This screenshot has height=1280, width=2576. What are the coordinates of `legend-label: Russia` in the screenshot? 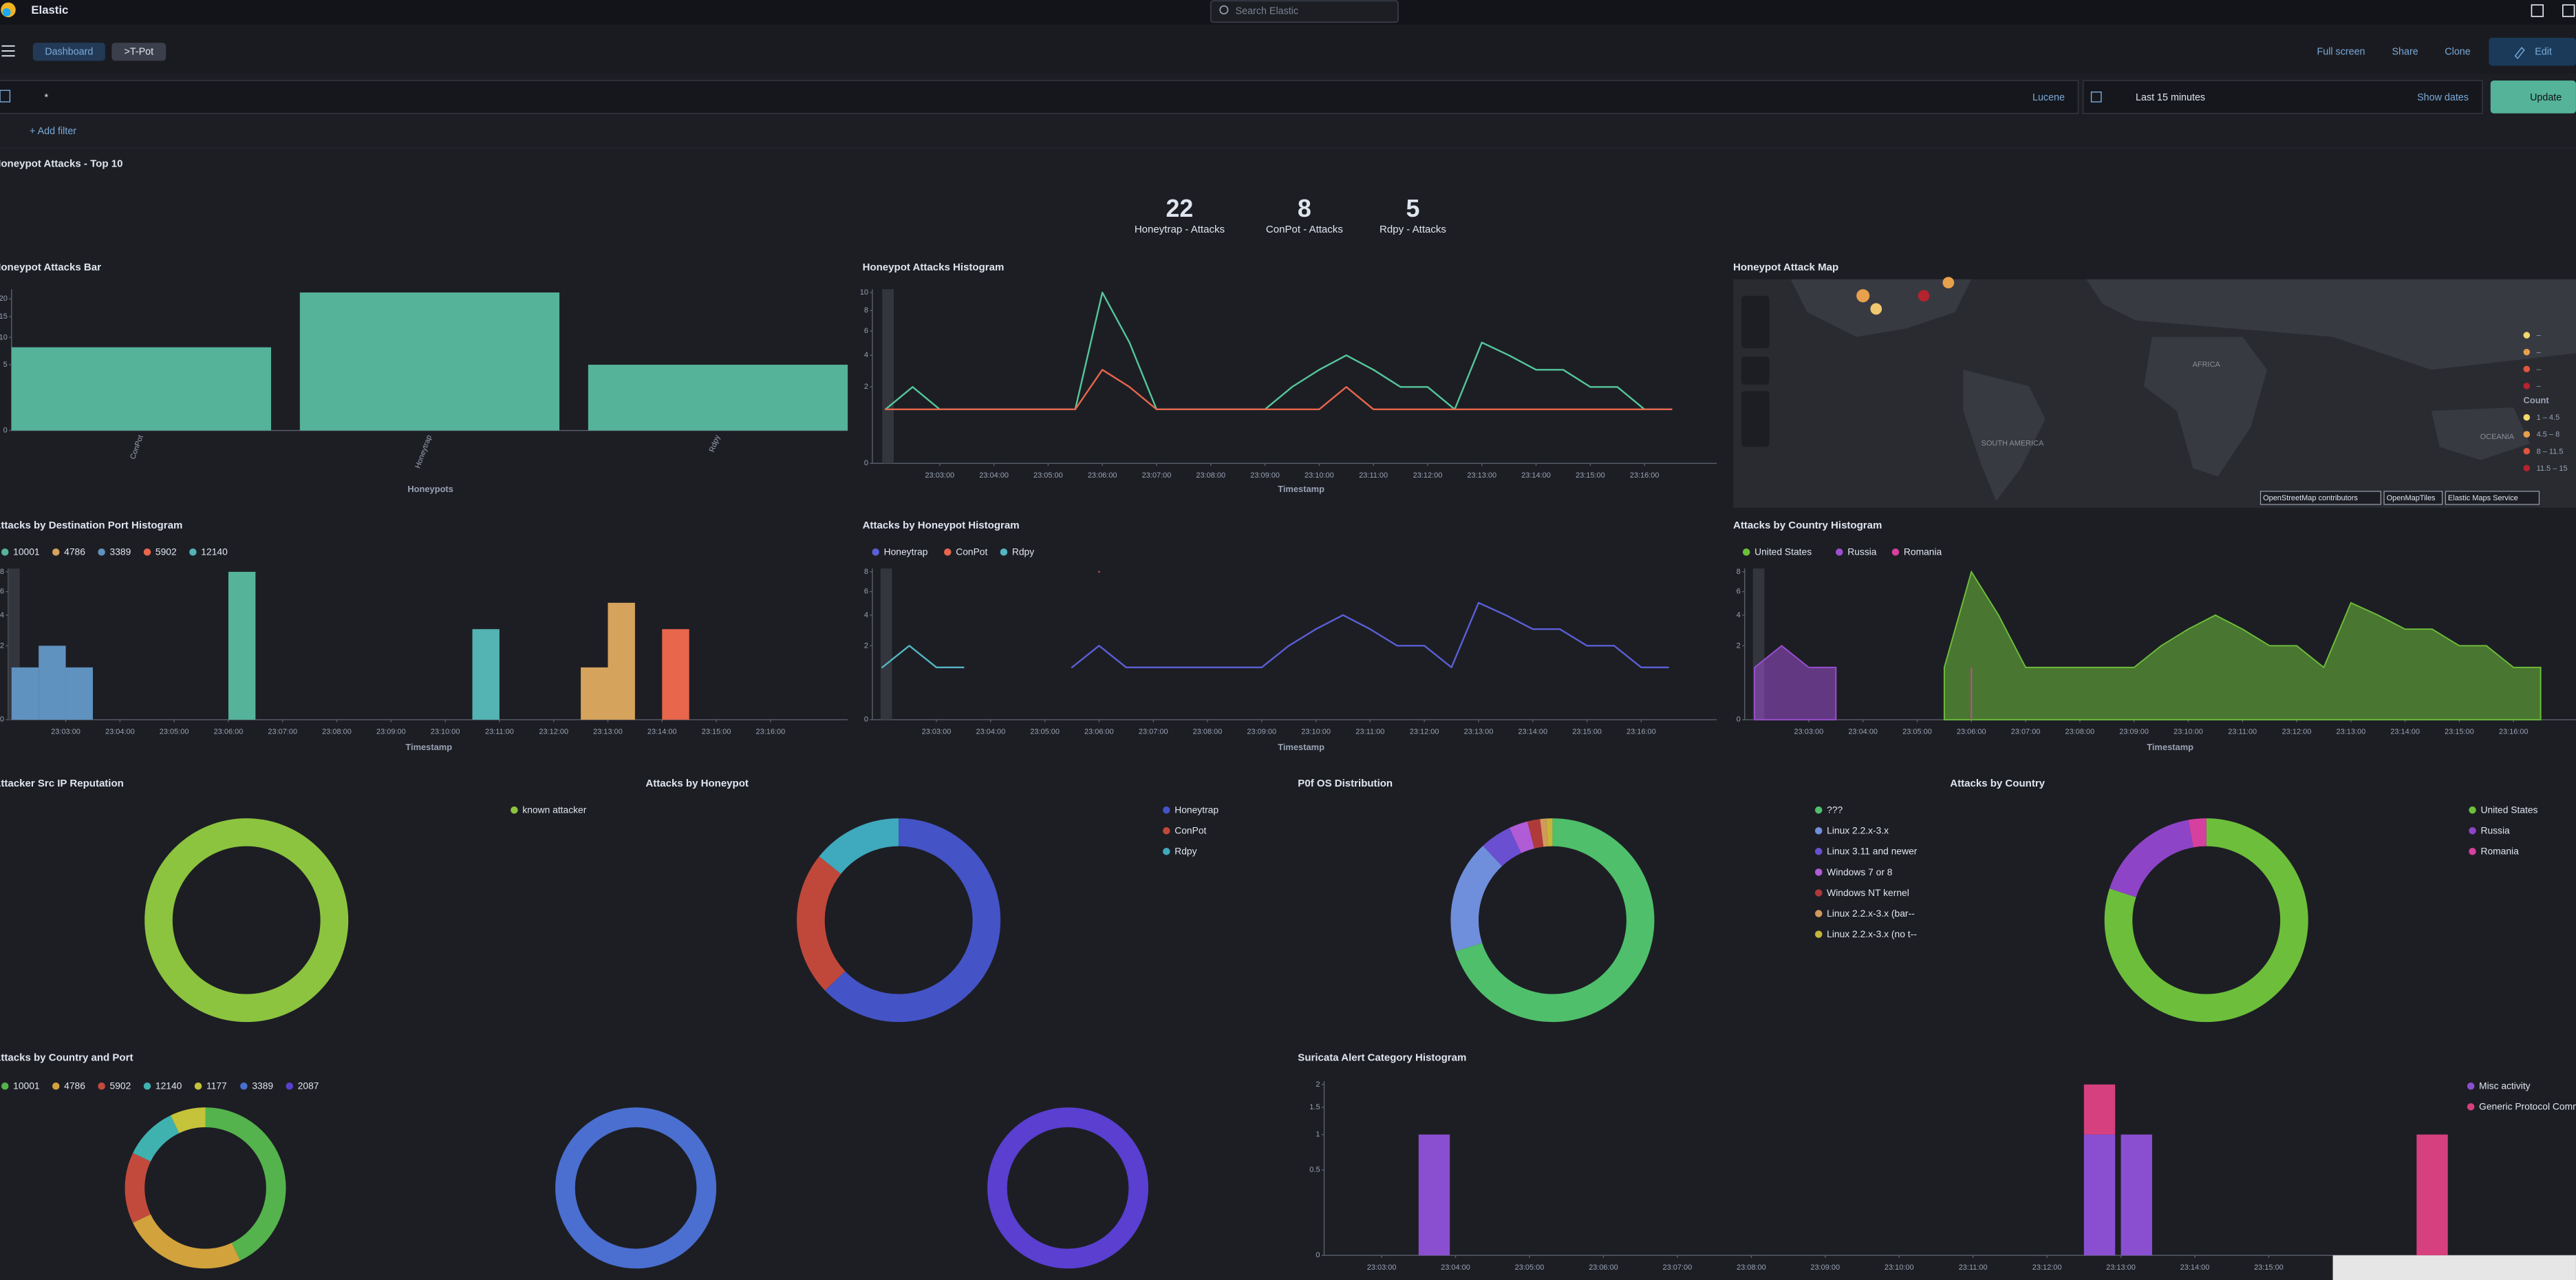 It's located at (1862, 551).